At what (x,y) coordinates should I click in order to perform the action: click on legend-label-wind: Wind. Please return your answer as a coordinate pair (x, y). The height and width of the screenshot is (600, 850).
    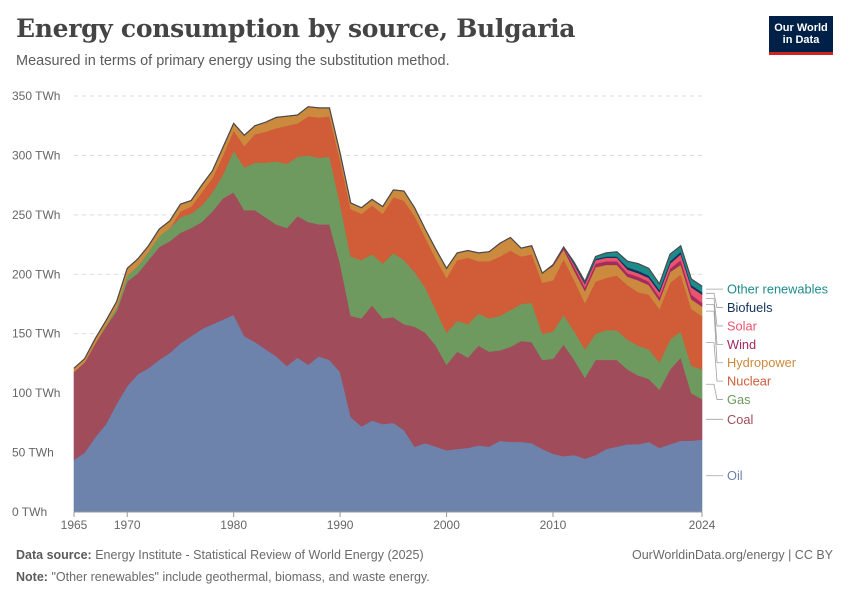
    Looking at the image, I should click on (741, 344).